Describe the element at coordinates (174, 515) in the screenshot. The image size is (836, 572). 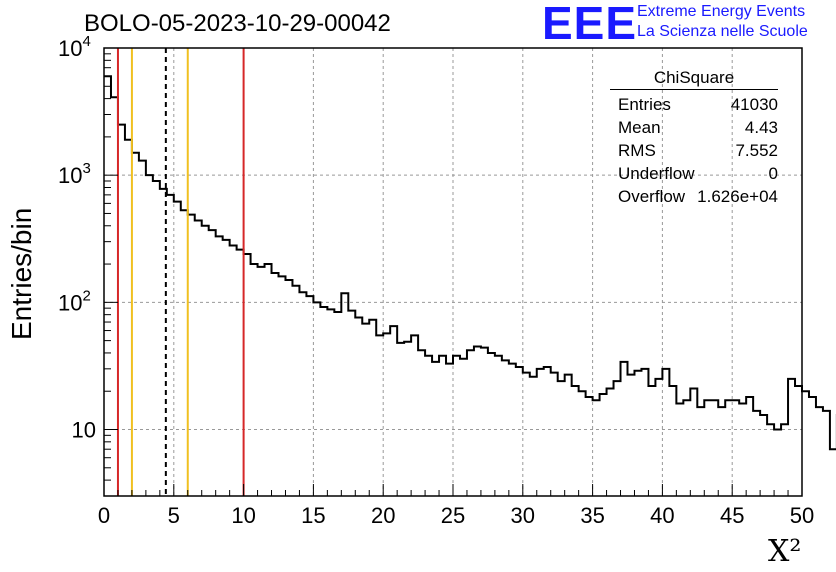
I see `x-tick-label: 5` at that location.